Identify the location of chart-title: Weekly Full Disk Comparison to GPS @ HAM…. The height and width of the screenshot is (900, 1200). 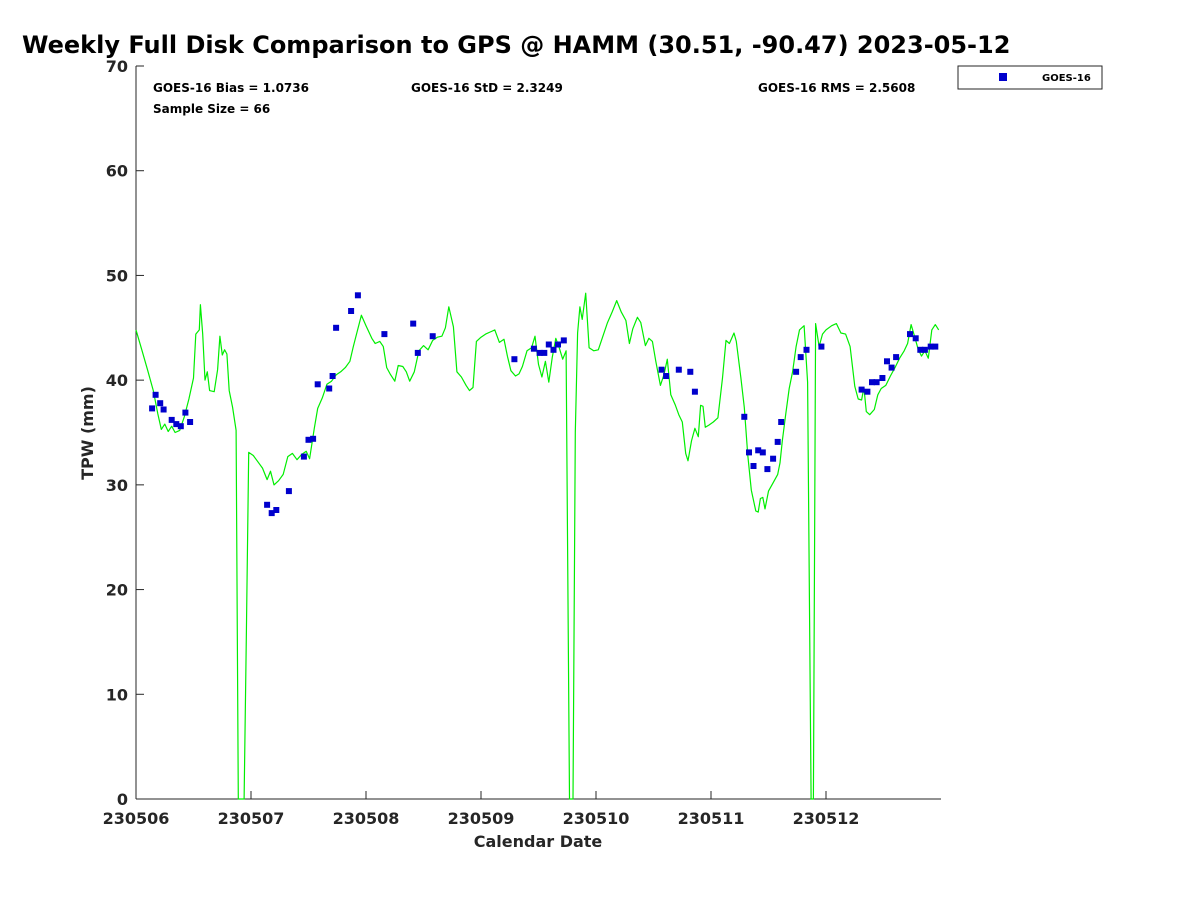
(516, 45).